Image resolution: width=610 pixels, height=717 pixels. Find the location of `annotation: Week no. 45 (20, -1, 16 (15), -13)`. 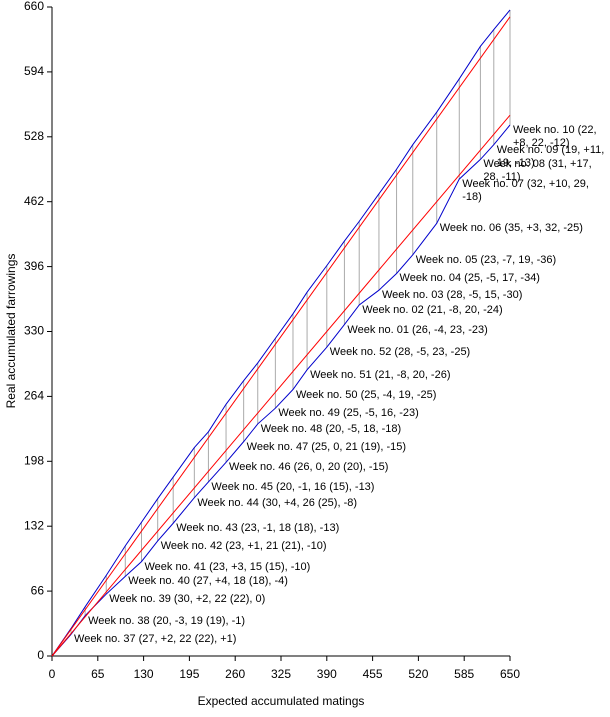

annotation: Week no. 45 (20, -1, 16 (15), -13) is located at coordinates (293, 486).